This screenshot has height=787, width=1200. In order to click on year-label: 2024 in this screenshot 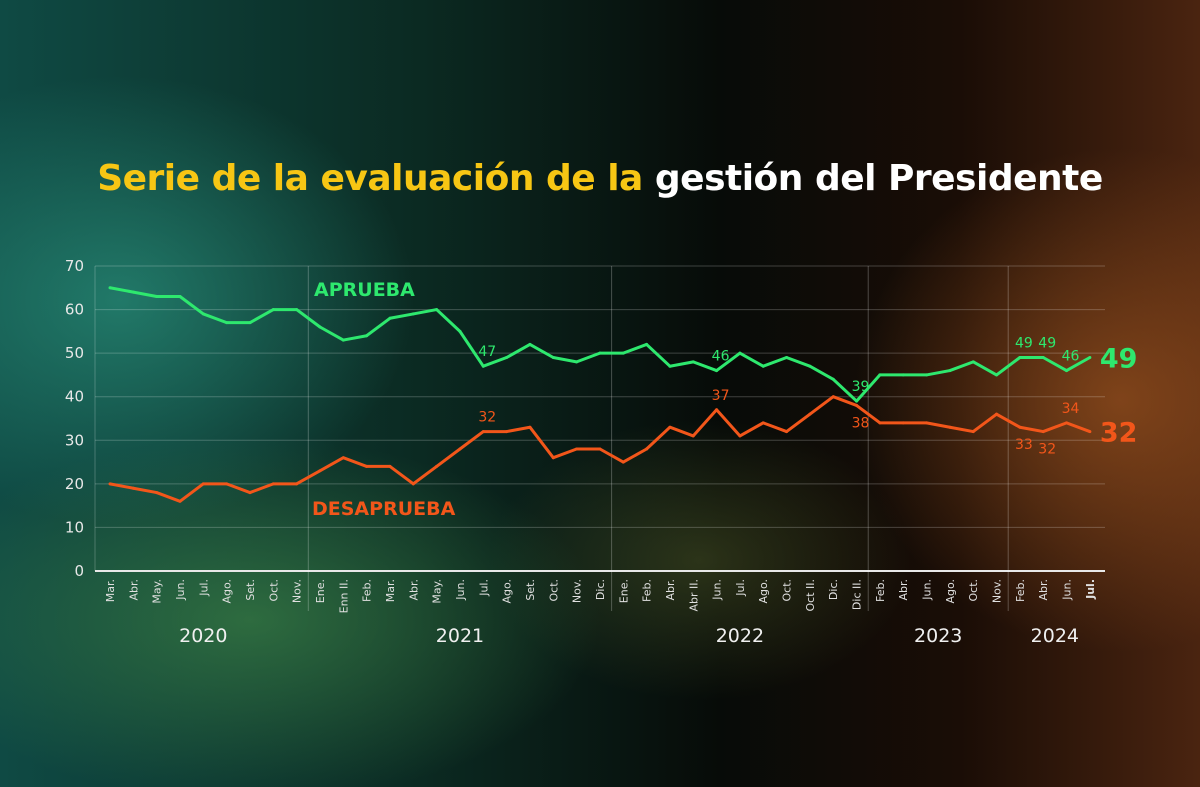, I will do `click(1055, 636)`.